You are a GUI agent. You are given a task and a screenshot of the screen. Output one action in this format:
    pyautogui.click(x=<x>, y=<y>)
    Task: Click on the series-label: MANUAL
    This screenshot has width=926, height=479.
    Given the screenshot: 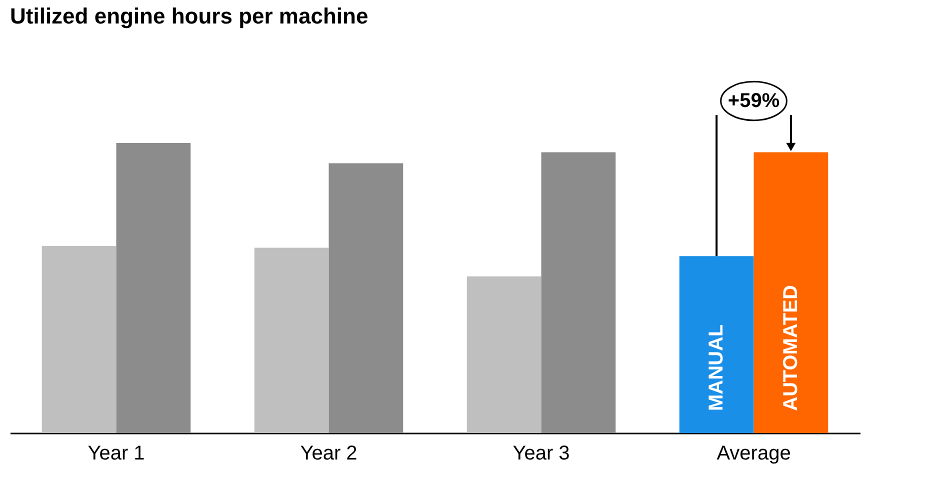 What is the action you would take?
    pyautogui.click(x=717, y=367)
    